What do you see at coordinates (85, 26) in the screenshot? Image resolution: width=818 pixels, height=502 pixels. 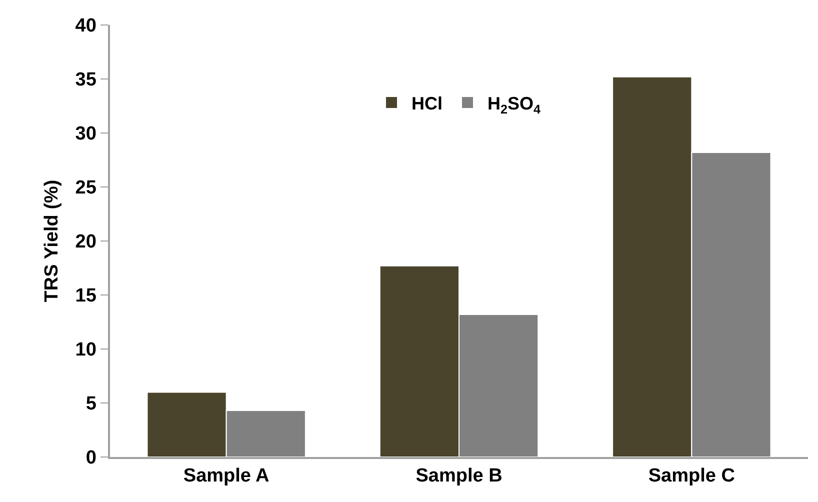 I see `y-tick-label: 40` at bounding box center [85, 26].